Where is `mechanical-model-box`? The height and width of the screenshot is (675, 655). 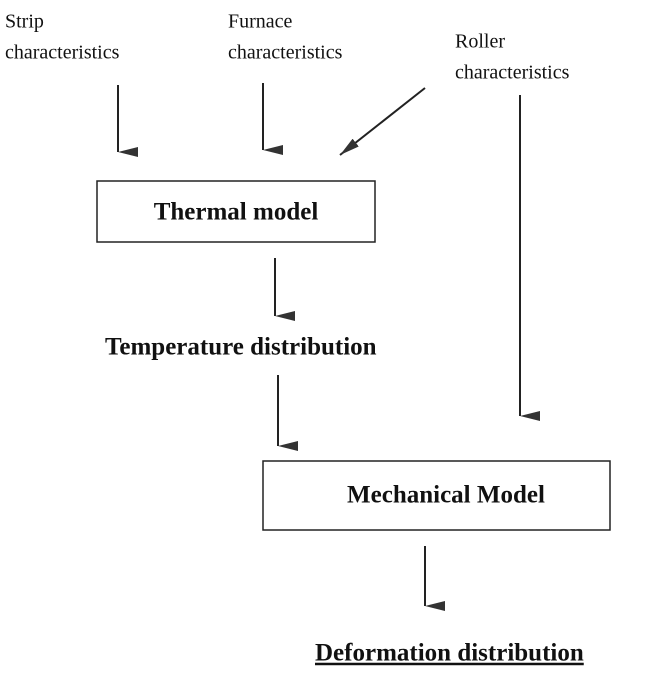
mechanical-model-box is located at coordinates (436, 495).